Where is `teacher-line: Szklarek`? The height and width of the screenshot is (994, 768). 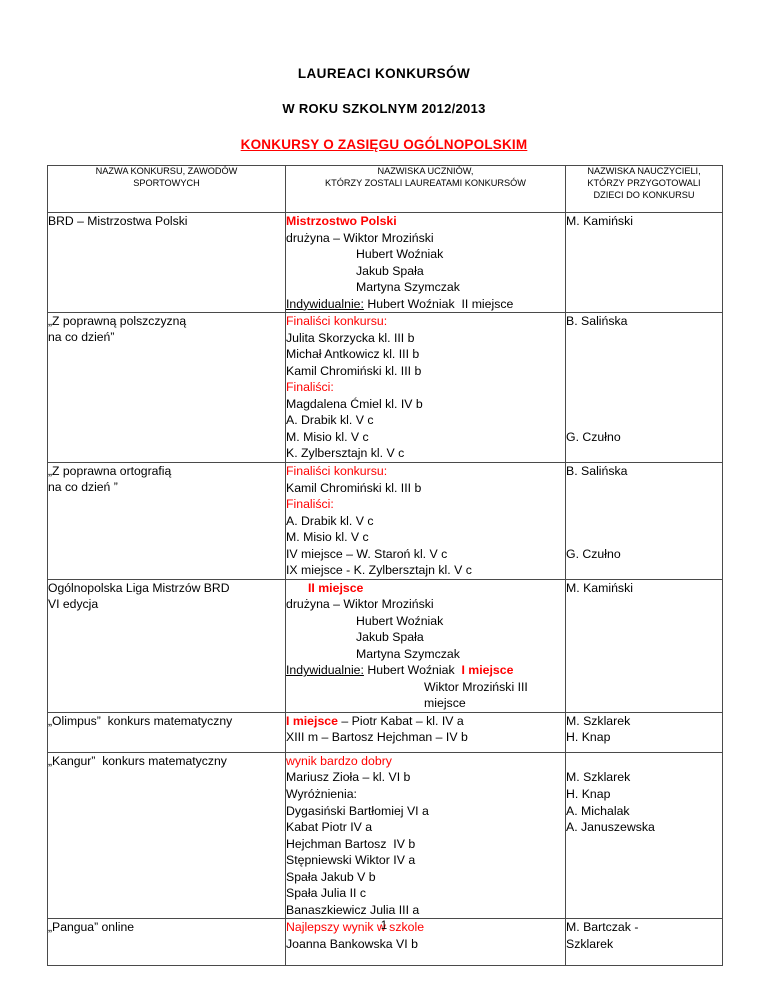
teacher-line: Szklarek is located at coordinates (590, 943).